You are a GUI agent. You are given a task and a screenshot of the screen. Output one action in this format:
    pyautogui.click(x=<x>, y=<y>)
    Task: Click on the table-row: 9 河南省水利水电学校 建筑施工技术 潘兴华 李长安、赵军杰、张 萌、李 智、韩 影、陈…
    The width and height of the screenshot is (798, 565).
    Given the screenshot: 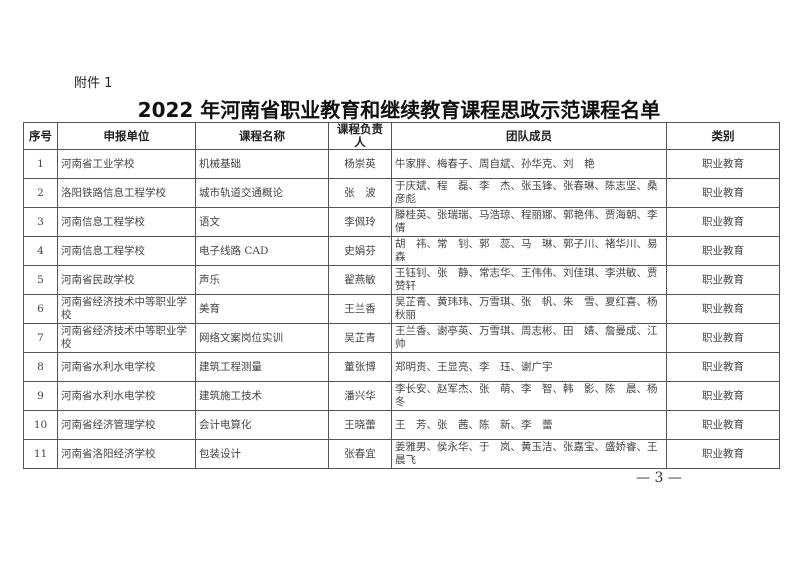 What is the action you would take?
    pyautogui.click(x=401, y=396)
    